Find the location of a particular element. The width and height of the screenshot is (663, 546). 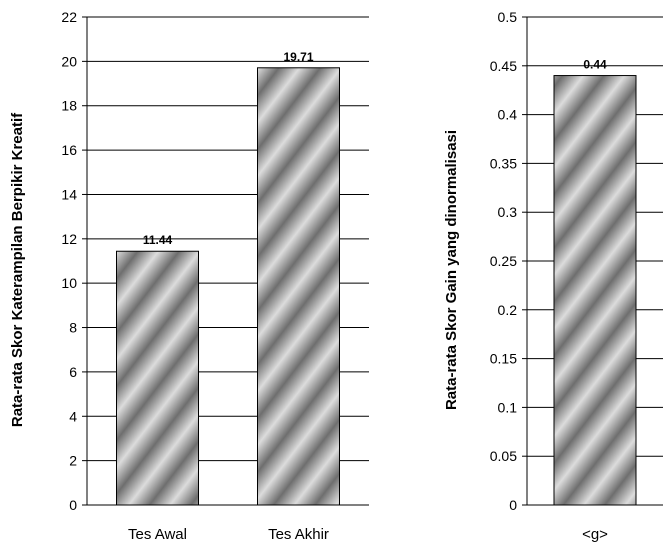

y-tick-label: 0.1 is located at coordinates (508, 407).